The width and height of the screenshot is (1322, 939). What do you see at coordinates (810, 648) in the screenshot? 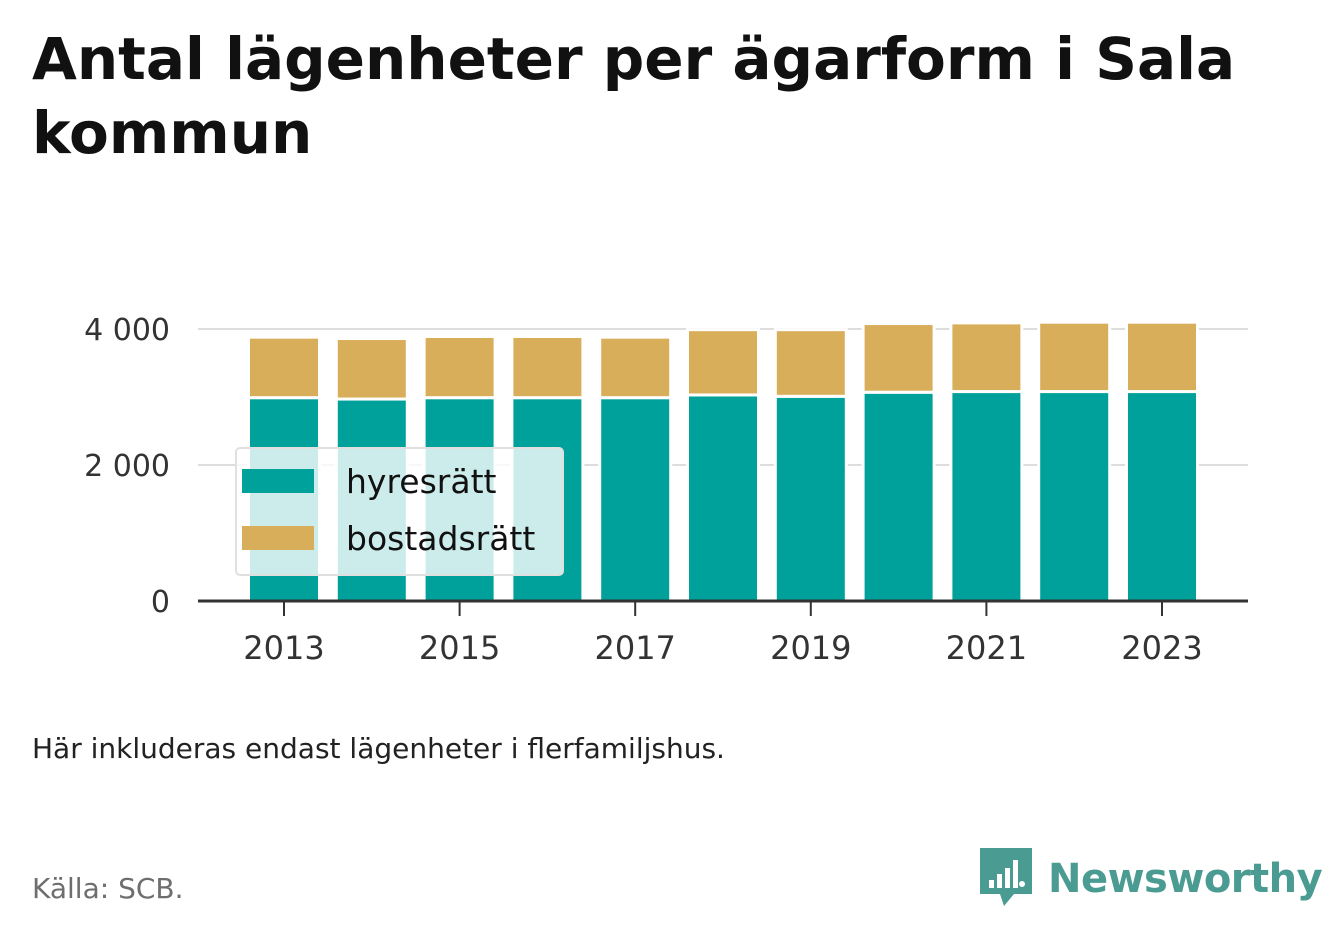
I see `x-tick-label: 2019` at bounding box center [810, 648].